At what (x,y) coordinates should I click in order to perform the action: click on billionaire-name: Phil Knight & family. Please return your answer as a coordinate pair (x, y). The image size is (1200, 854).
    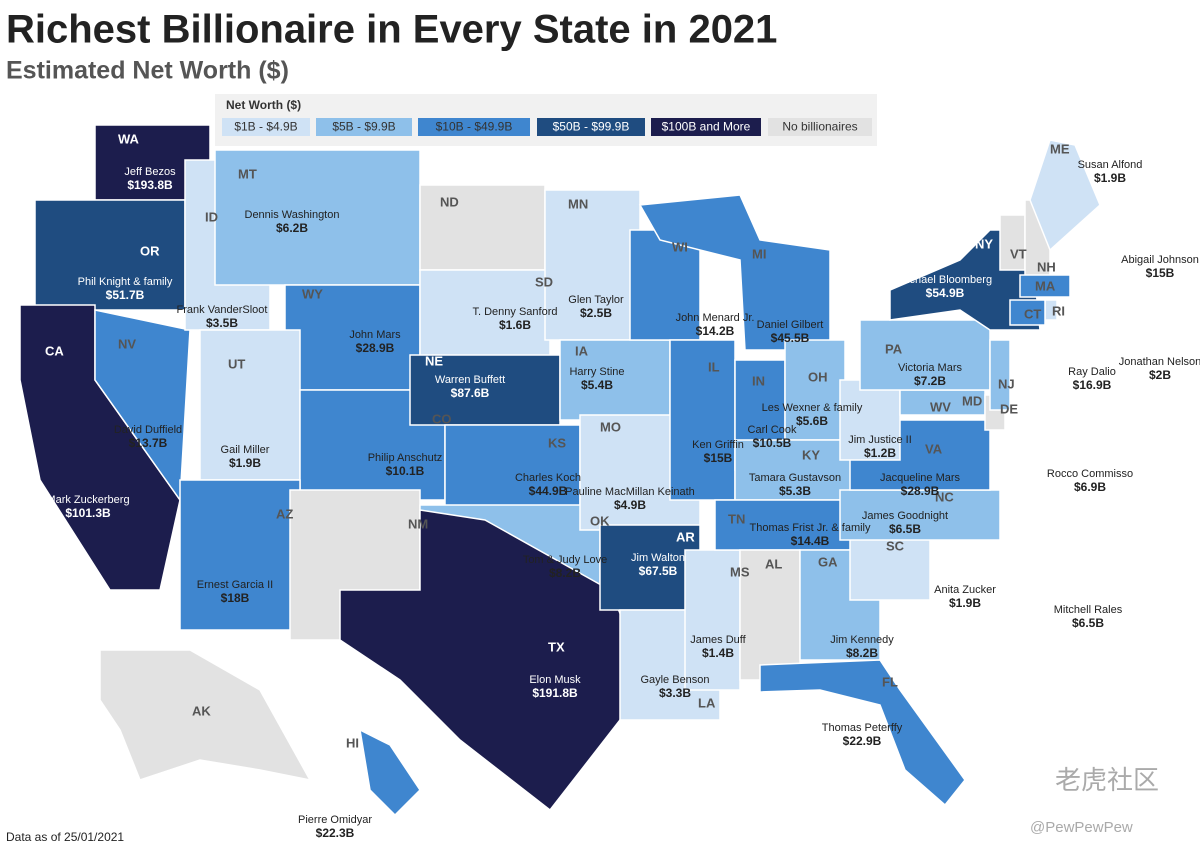
    Looking at the image, I should click on (125, 282).